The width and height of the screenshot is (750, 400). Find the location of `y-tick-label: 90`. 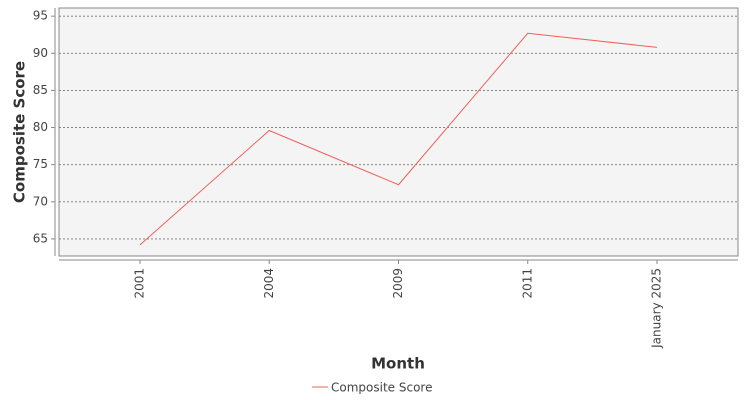

y-tick-label: 90 is located at coordinates (40, 53).